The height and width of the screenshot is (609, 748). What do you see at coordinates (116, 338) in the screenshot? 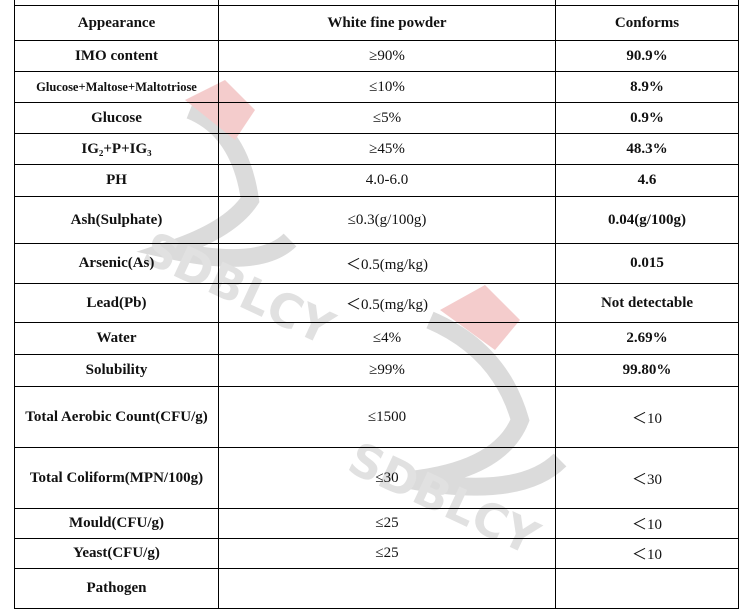
I see `cell-item: Water` at bounding box center [116, 338].